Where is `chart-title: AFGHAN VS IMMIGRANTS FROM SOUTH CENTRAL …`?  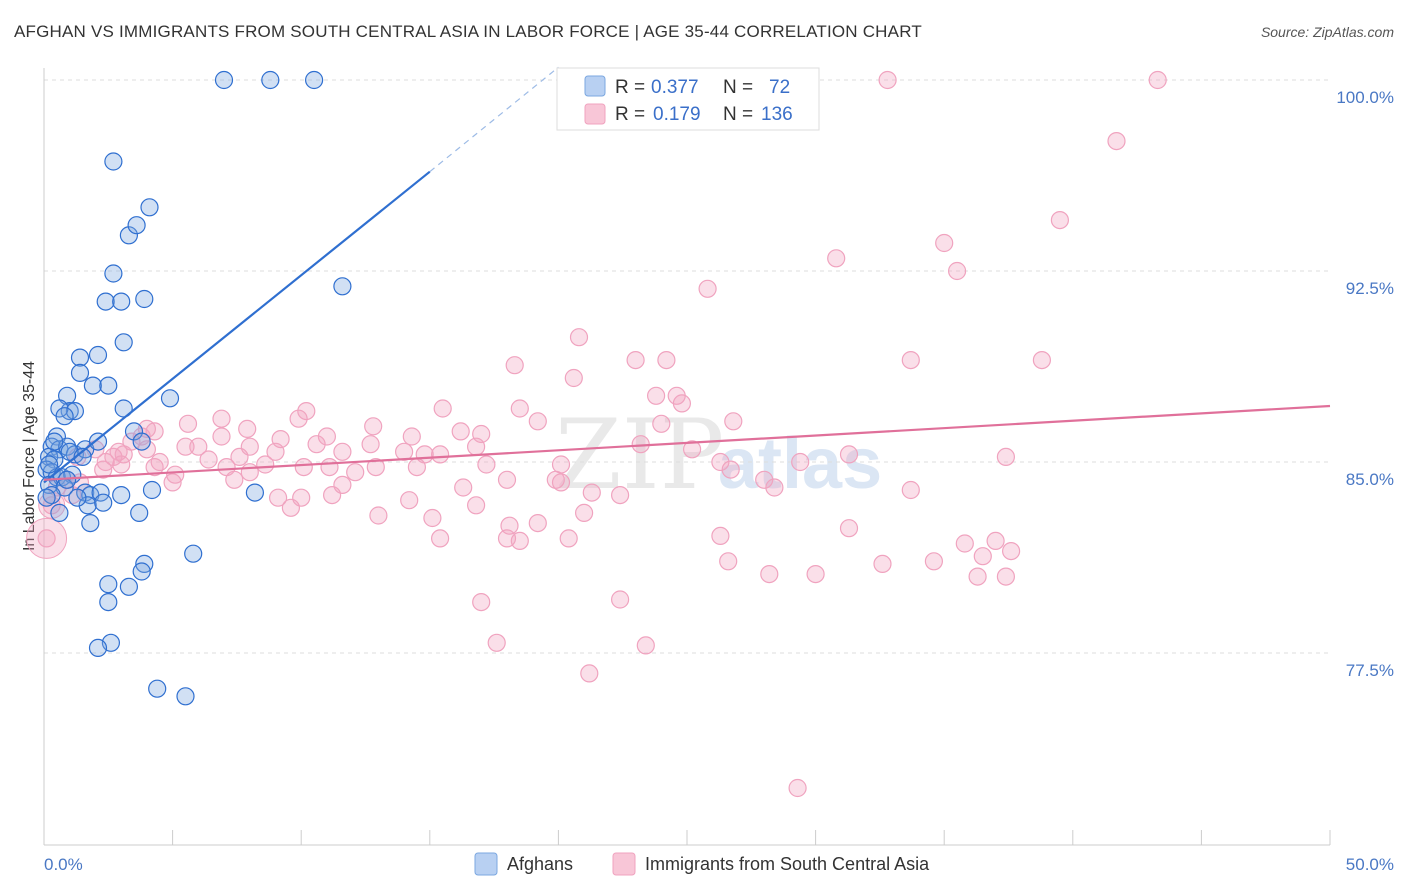 chart-title: AFGHAN VS IMMIGRANTS FROM SOUTH CENTRAL … is located at coordinates (468, 31).